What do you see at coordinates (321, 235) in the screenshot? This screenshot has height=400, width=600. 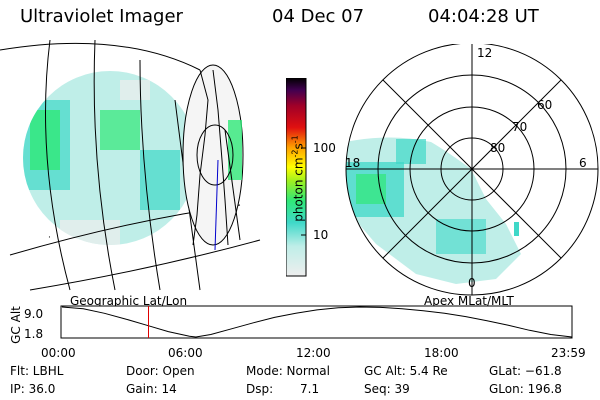 I see `colorbar-tick-10: 10` at bounding box center [321, 235].